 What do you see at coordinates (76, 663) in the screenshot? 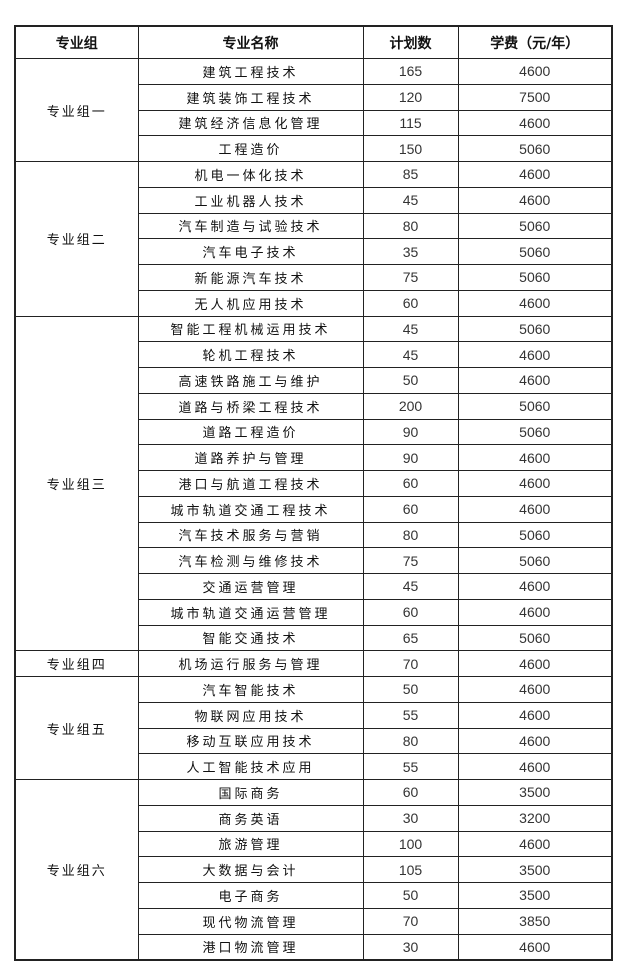
I see `group-cell: 专业组四` at bounding box center [76, 663].